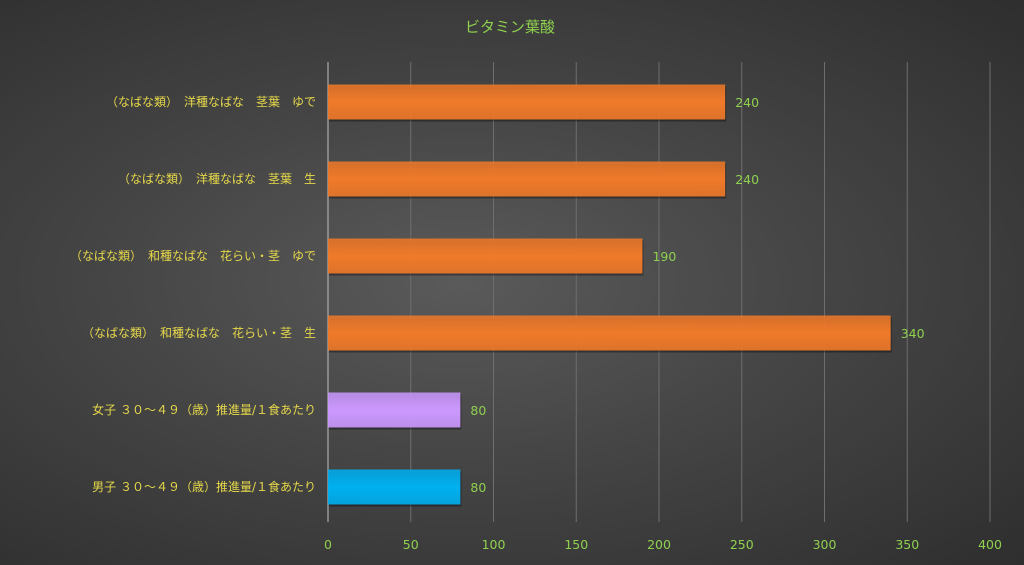 Image resolution: width=1024 pixels, height=565 pixels. I want to click on x-tick-label: 200, so click(659, 544).